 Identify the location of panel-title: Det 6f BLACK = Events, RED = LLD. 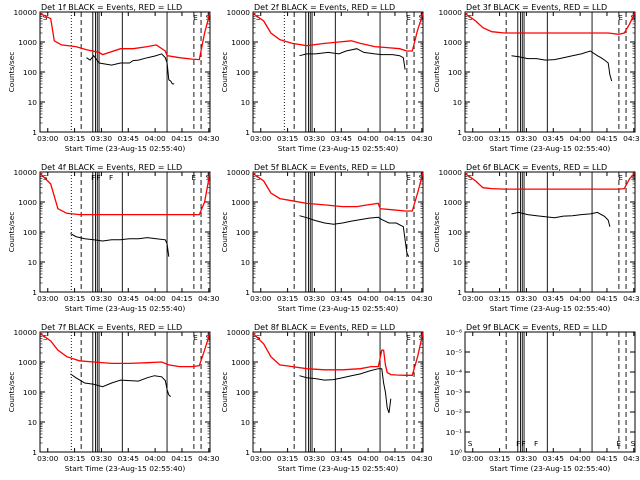
(536, 167).